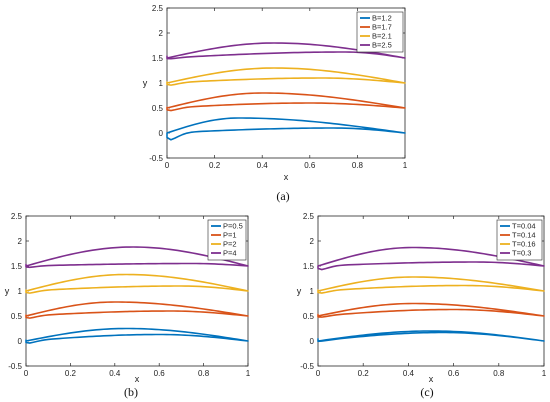 Image resolution: width=550 pixels, height=402 pixels. Describe the element at coordinates (382, 36) in the screenshot. I see `legend-label: B=2.1` at that location.